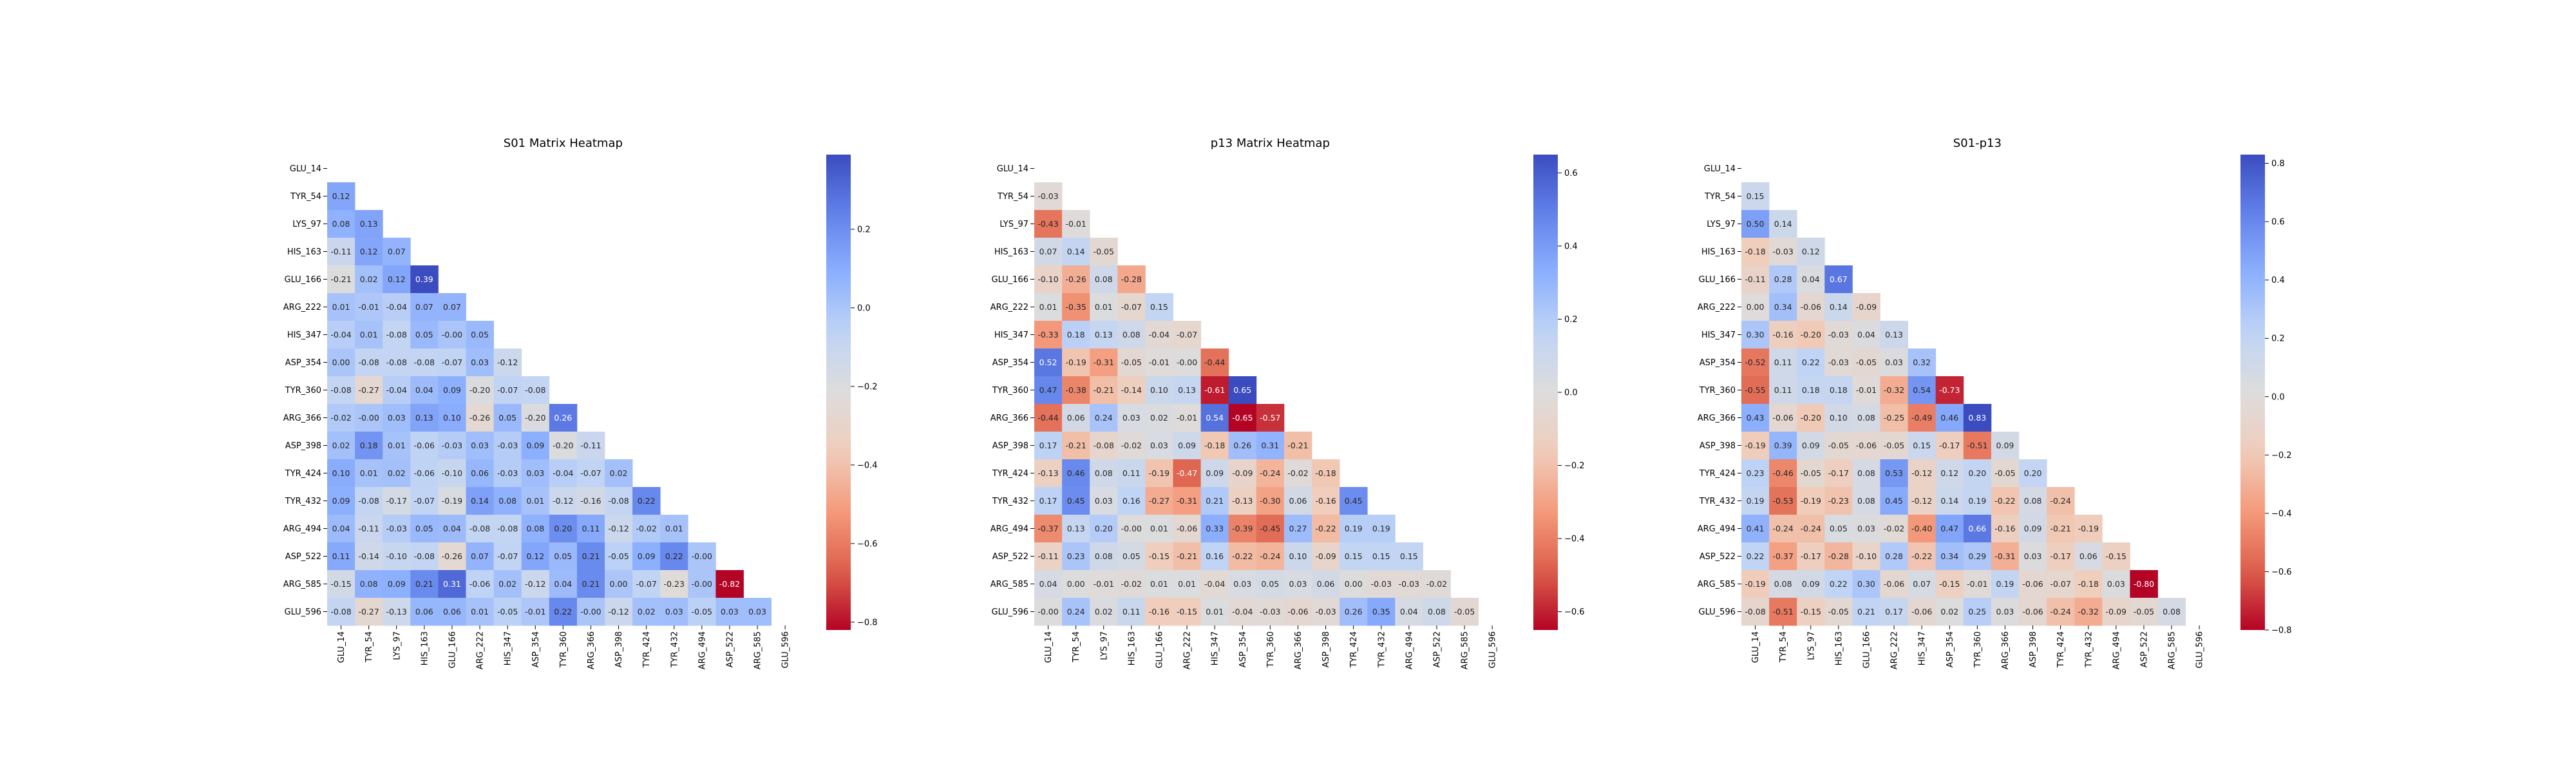 The width and height of the screenshot is (2576, 773). Describe the element at coordinates (1159, 307) in the screenshot. I see `cell-value-label: 0.15` at that location.